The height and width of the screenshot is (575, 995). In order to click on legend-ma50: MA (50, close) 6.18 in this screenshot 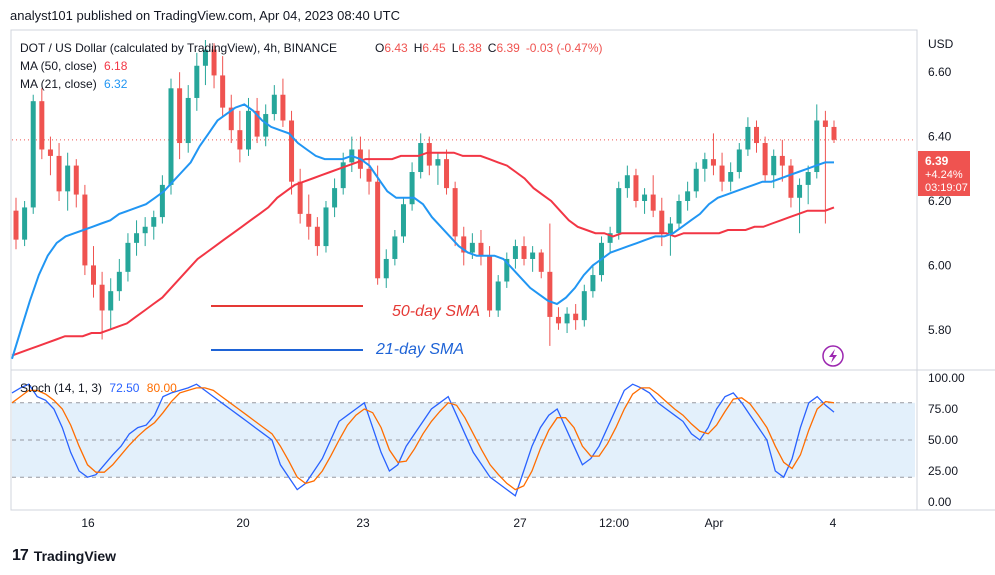, I will do `click(74, 66)`.